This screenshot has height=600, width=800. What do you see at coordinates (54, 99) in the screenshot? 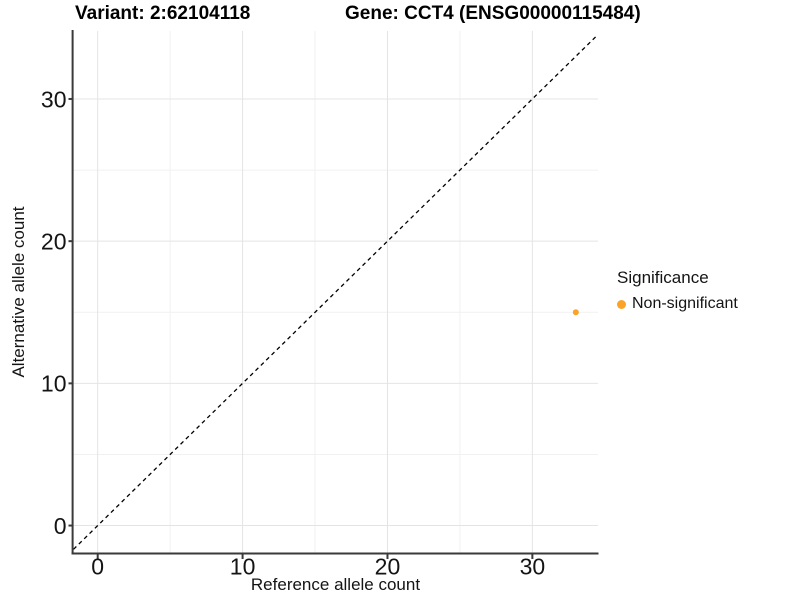
I see `y-tick-label: 30` at bounding box center [54, 99].